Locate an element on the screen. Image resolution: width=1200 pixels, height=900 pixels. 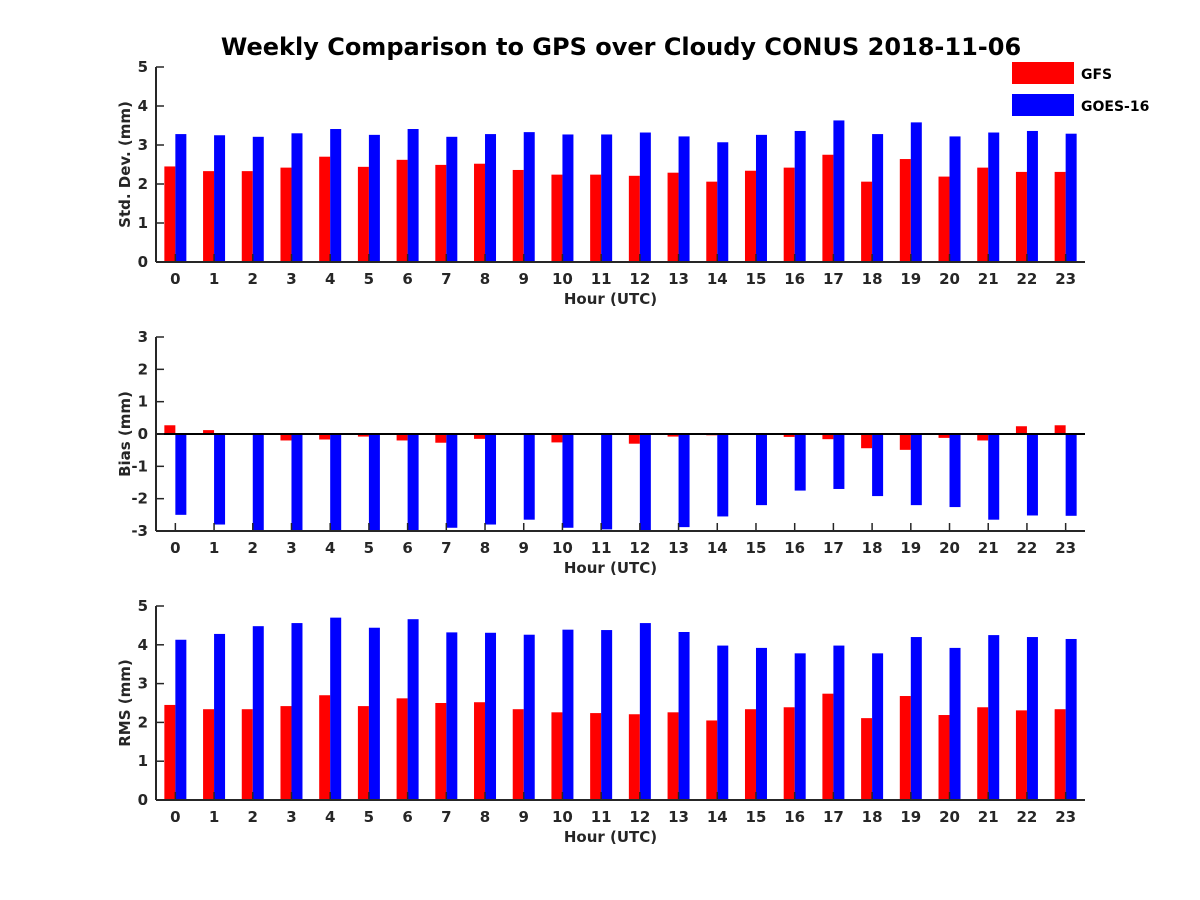
x-tick-label: 10 is located at coordinates (562, 548).